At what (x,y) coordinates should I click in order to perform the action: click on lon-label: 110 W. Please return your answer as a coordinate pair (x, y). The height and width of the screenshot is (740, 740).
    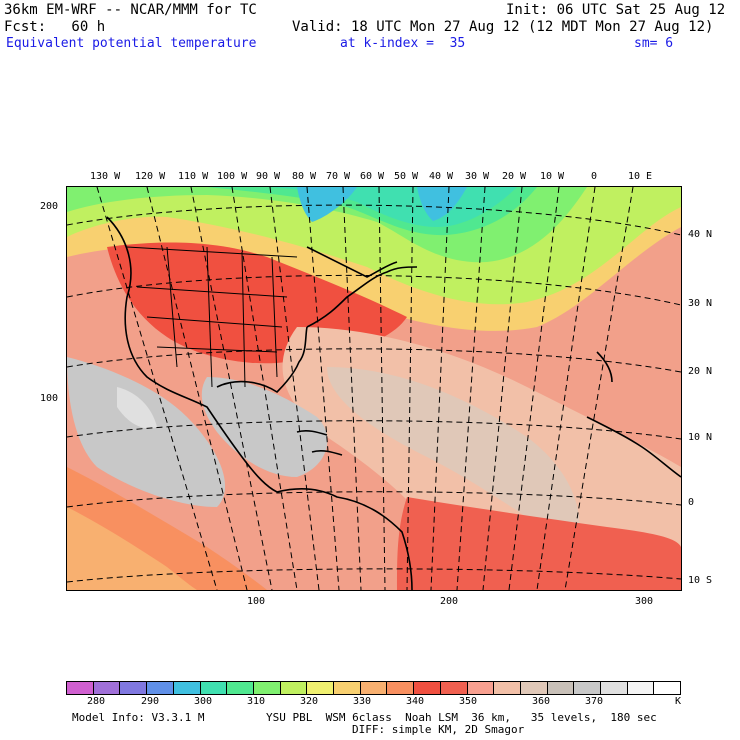
    Looking at the image, I should click on (193, 176).